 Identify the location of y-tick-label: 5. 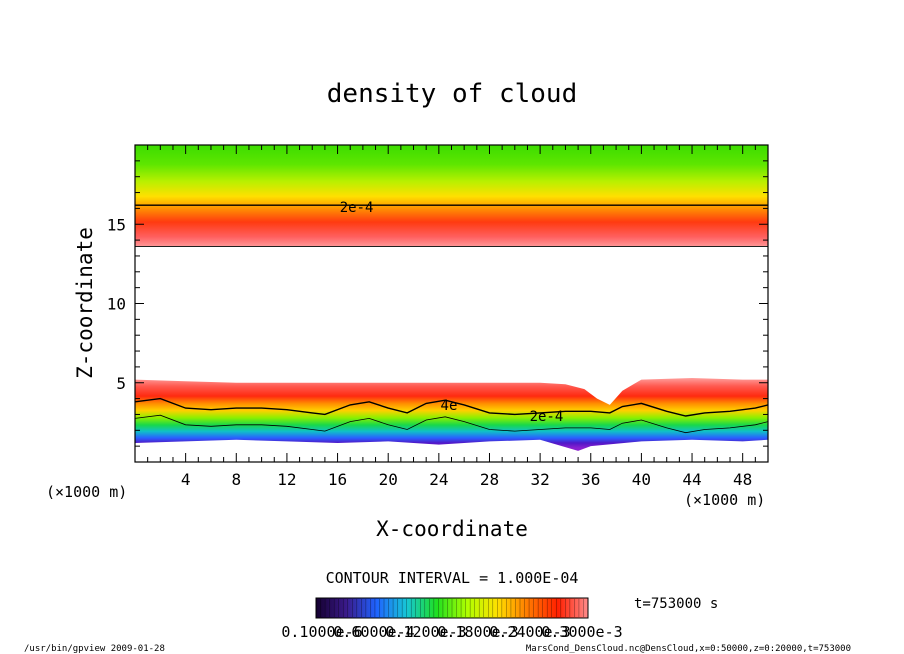
(121, 383).